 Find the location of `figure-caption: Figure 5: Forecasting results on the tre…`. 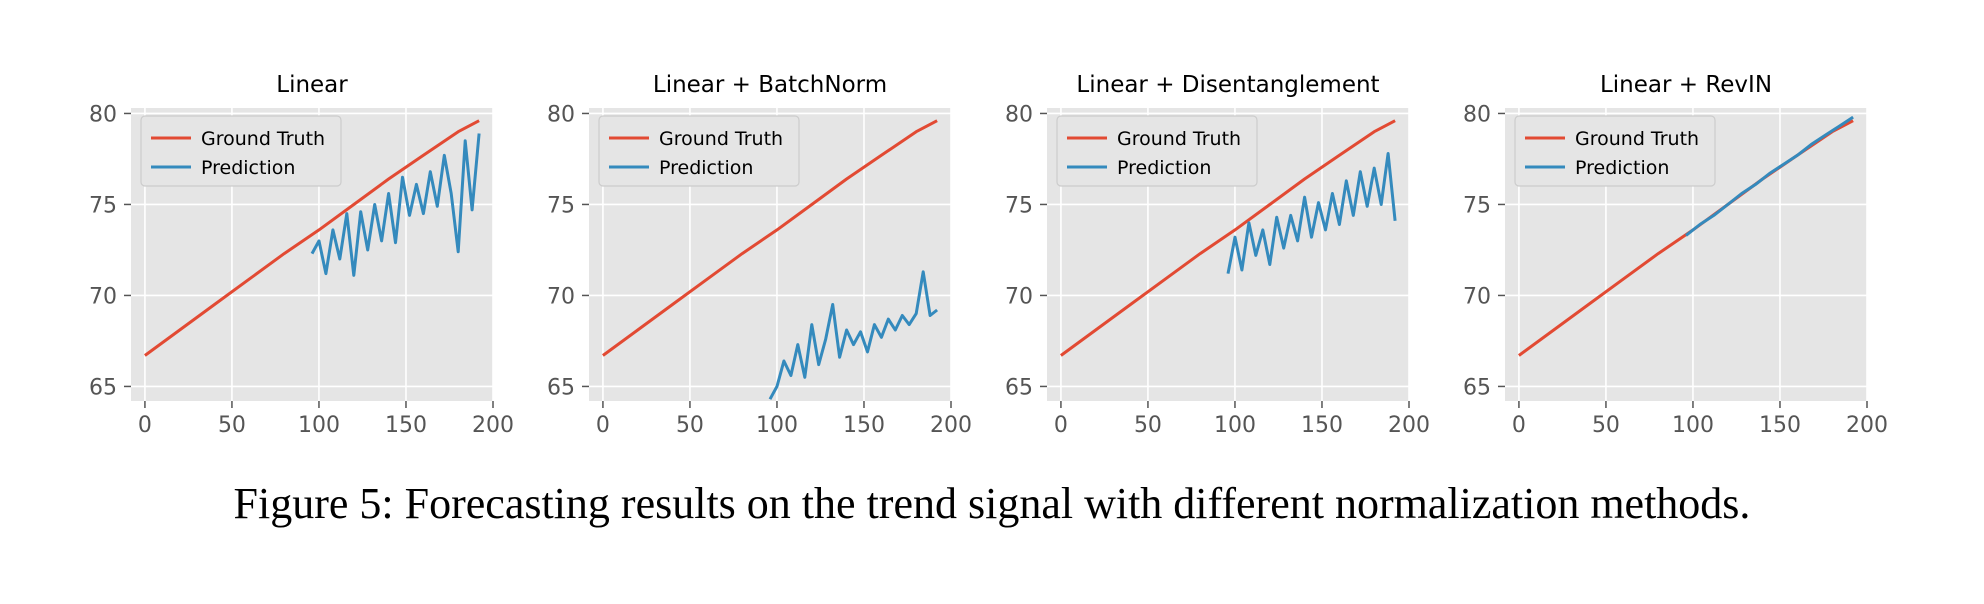

figure-caption: Figure 5: Forecasting results on the tre… is located at coordinates (992, 503).